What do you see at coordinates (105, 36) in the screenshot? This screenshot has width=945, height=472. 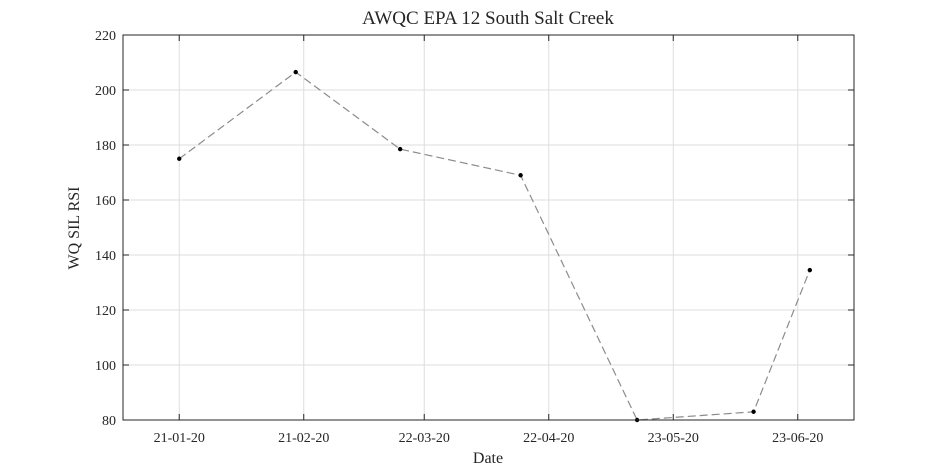 I see `y-tick-label: 220` at bounding box center [105, 36].